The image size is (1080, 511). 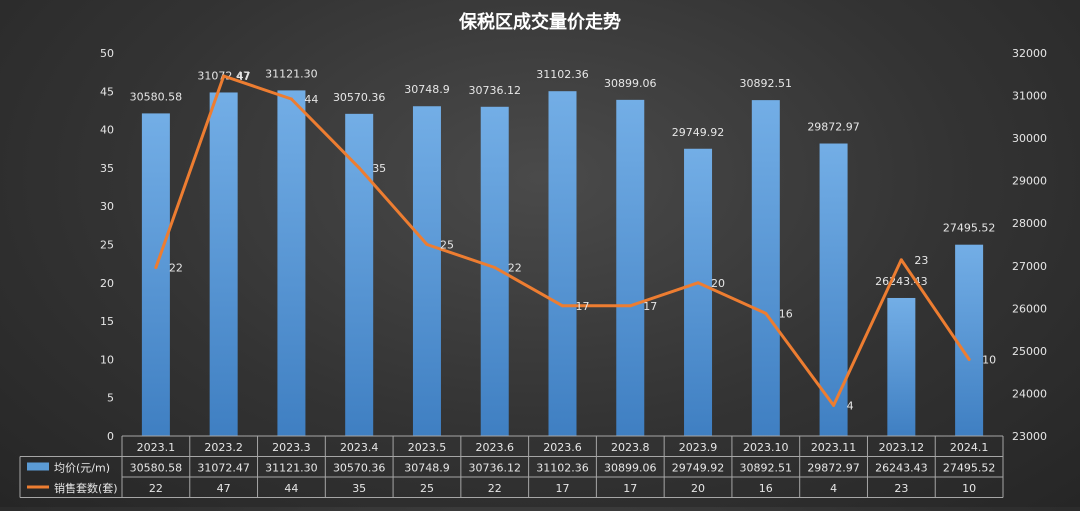 What do you see at coordinates (107, 168) in the screenshot?
I see `left-axis-tick-label: 35` at bounding box center [107, 168].